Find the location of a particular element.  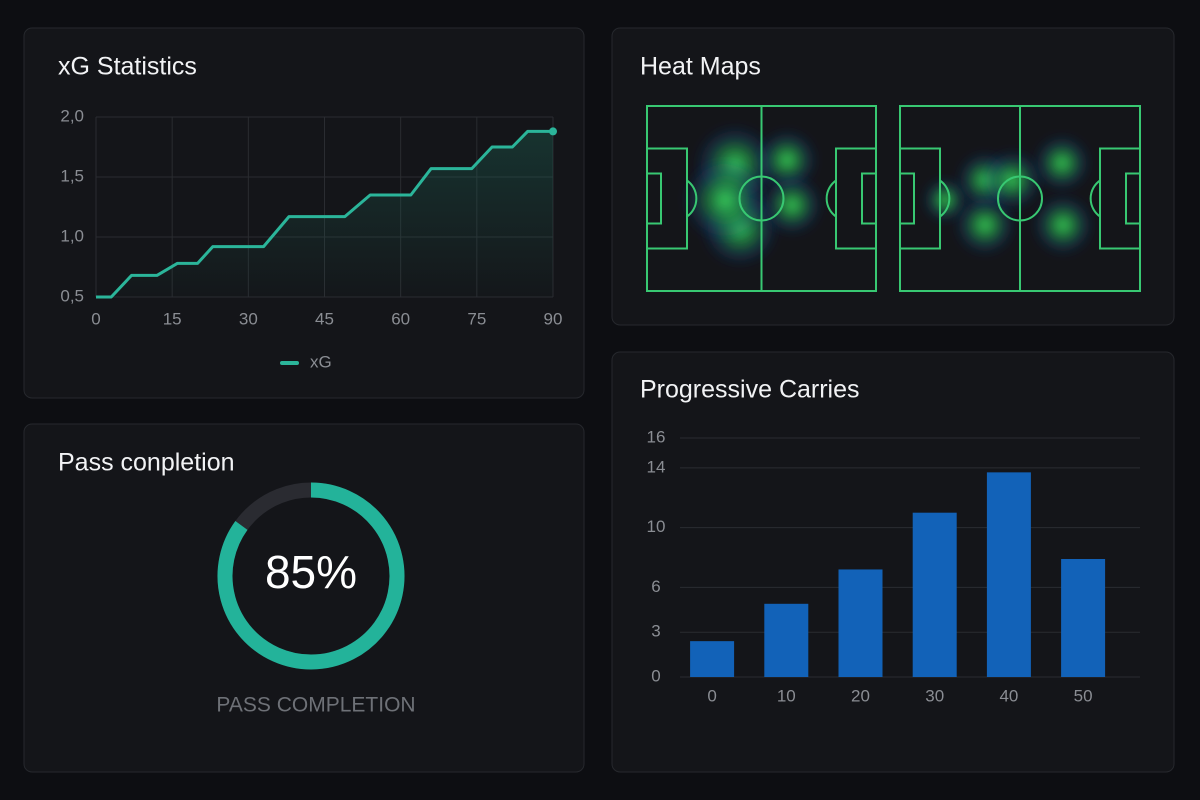

x-tick-label: 45 is located at coordinates (324, 318).